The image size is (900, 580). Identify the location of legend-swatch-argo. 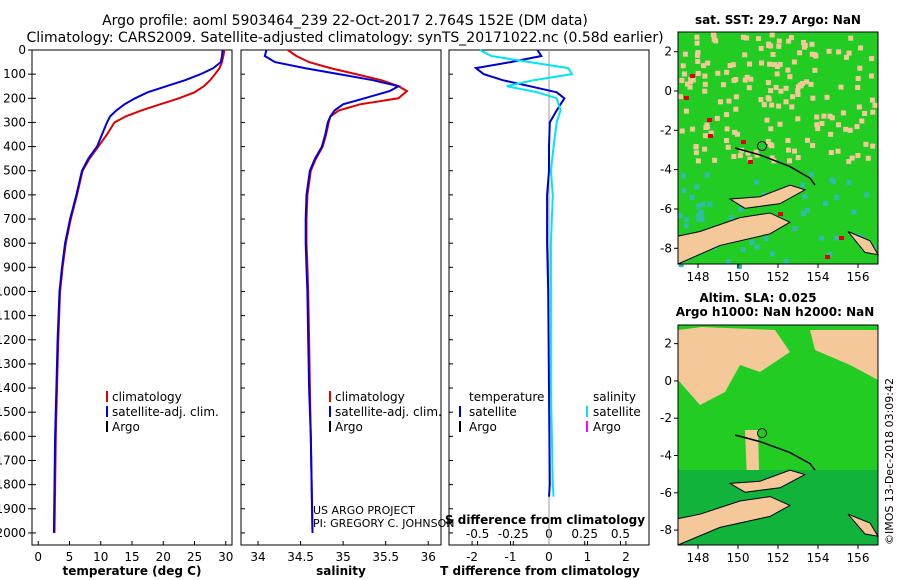
(107, 426).